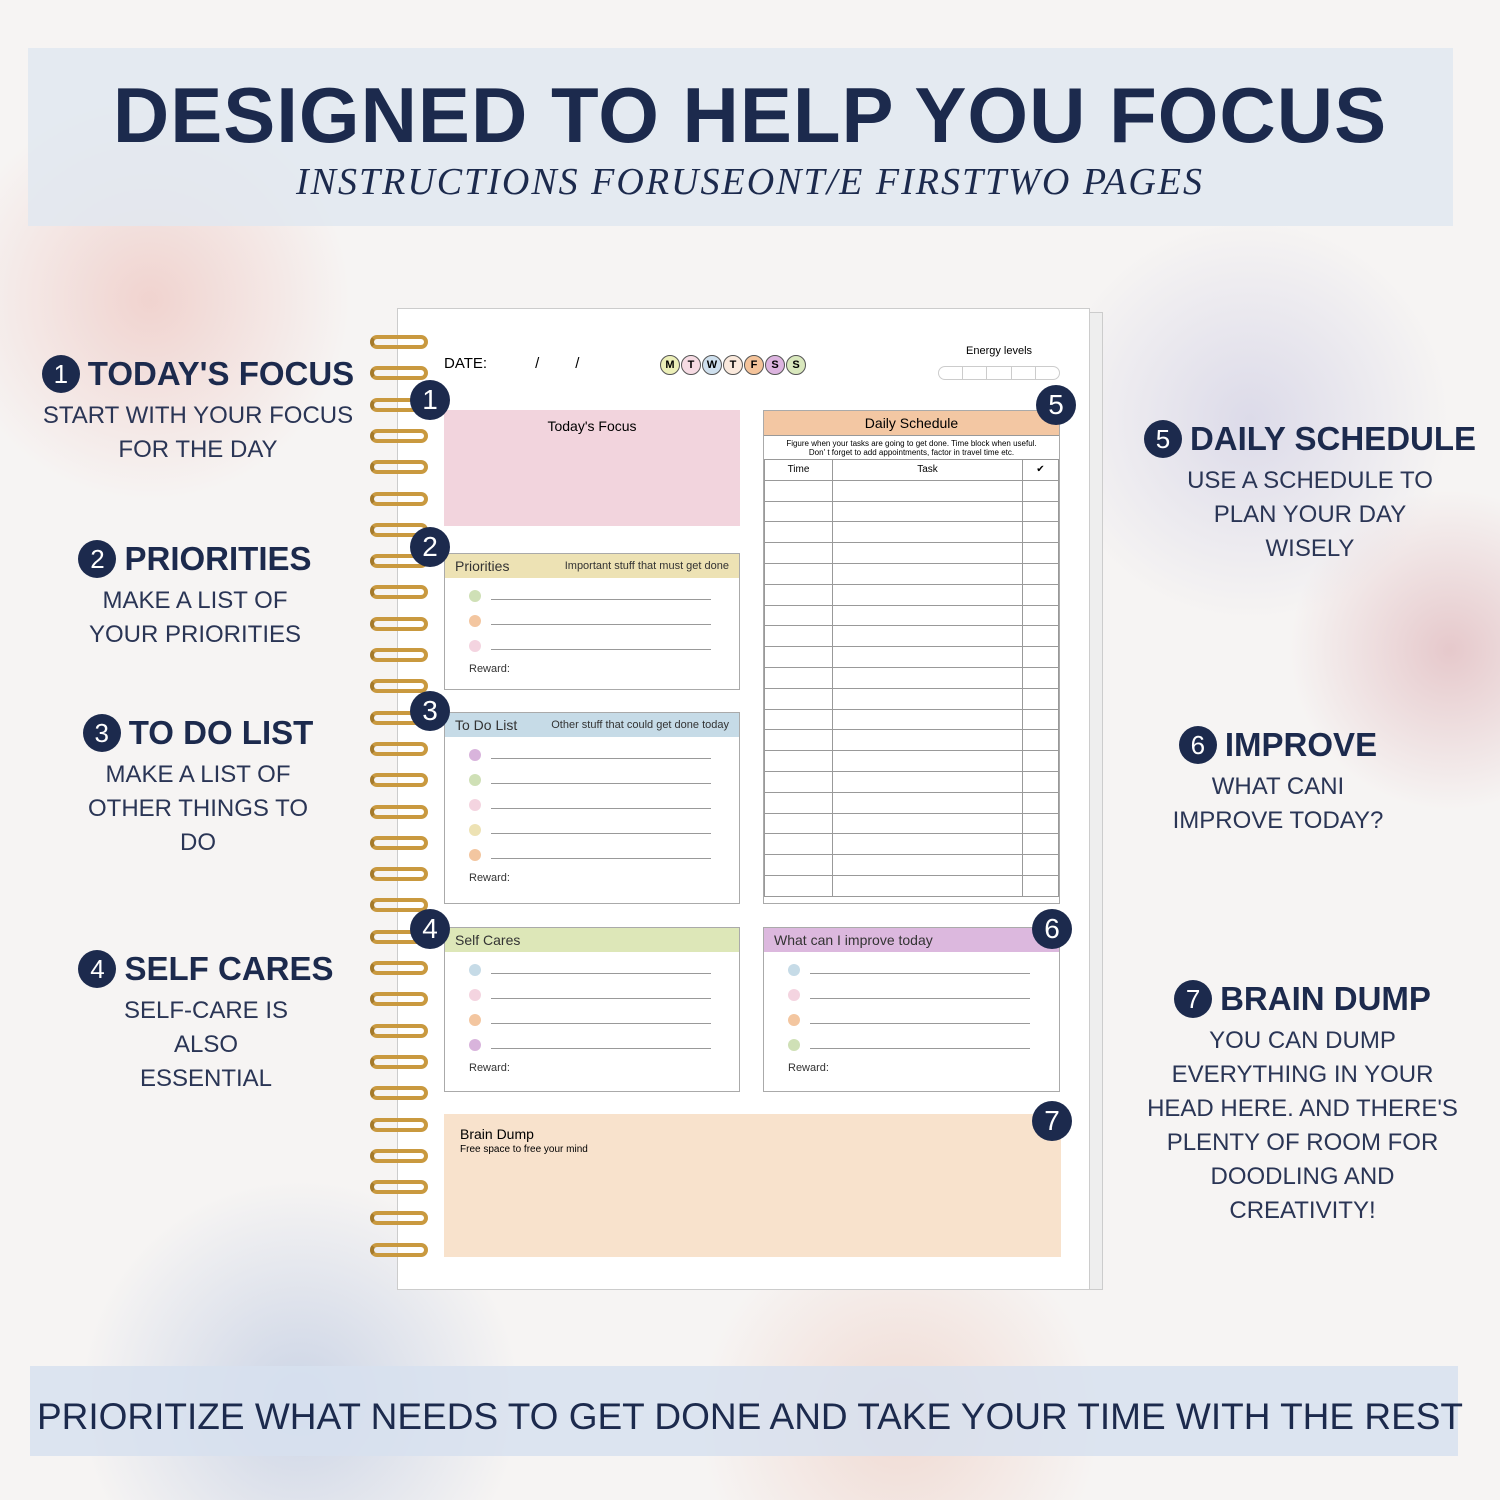 This screenshot has width=1500, height=1500. What do you see at coordinates (712, 365) in the screenshot?
I see `day-2: W` at bounding box center [712, 365].